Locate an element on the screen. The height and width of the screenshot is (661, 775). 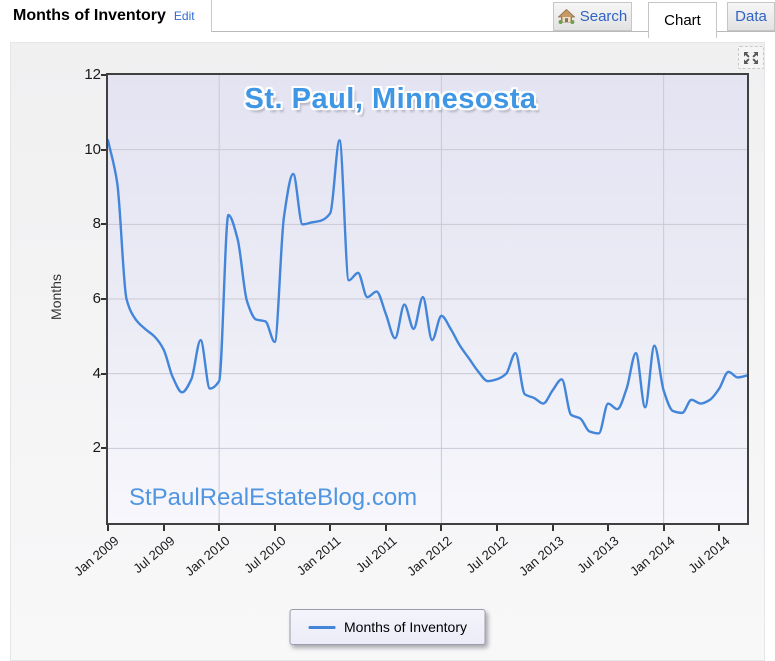
y-axis-label: 12 is located at coordinates (92, 74).